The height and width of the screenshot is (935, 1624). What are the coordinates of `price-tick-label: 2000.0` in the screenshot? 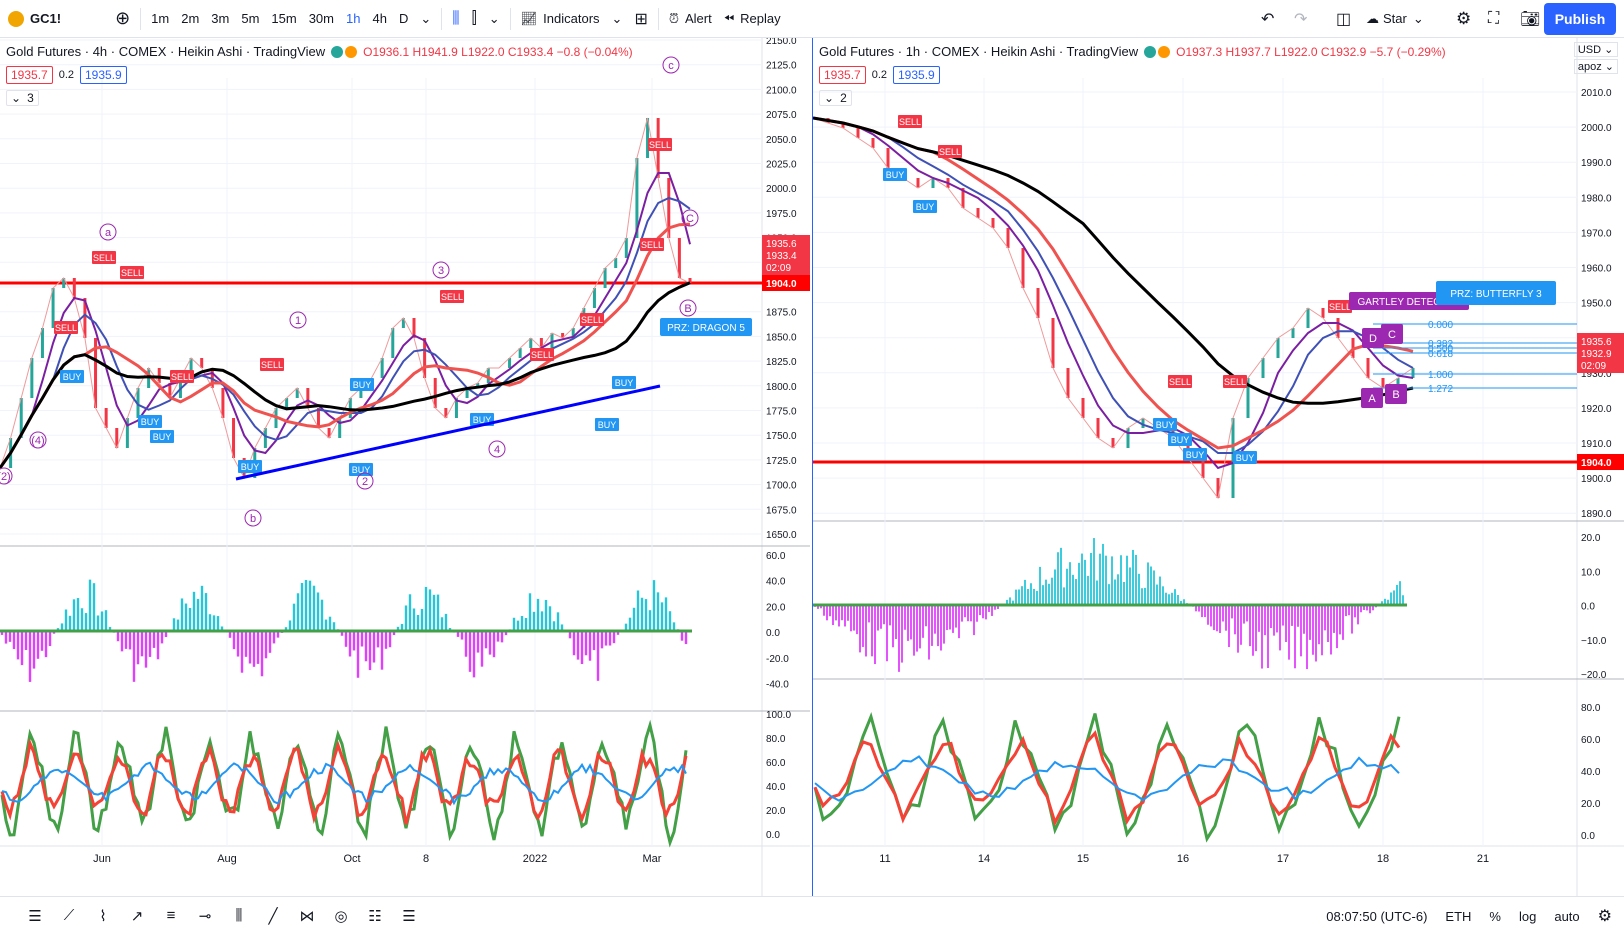 It's located at (1596, 128).